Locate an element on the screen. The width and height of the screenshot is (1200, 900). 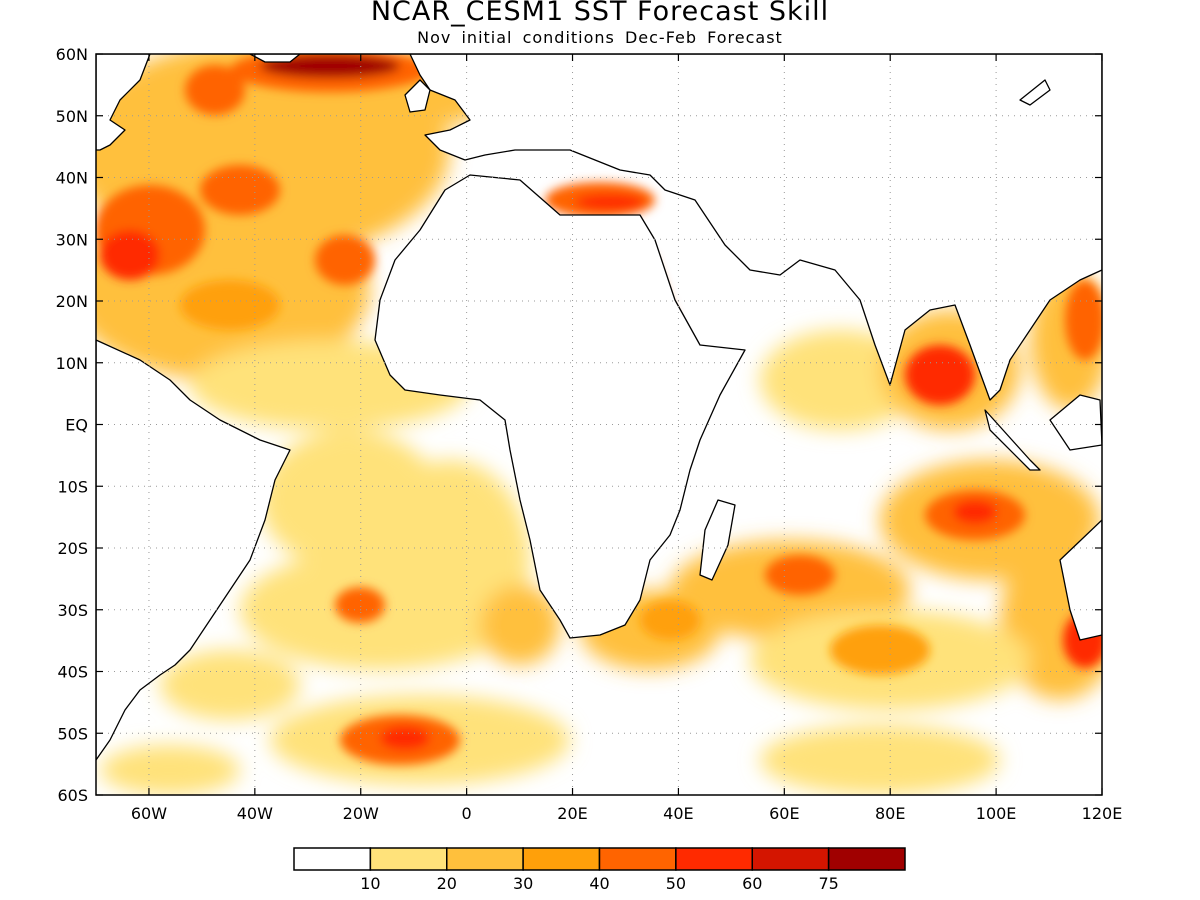
colorbar-label: 50 is located at coordinates (676, 883).